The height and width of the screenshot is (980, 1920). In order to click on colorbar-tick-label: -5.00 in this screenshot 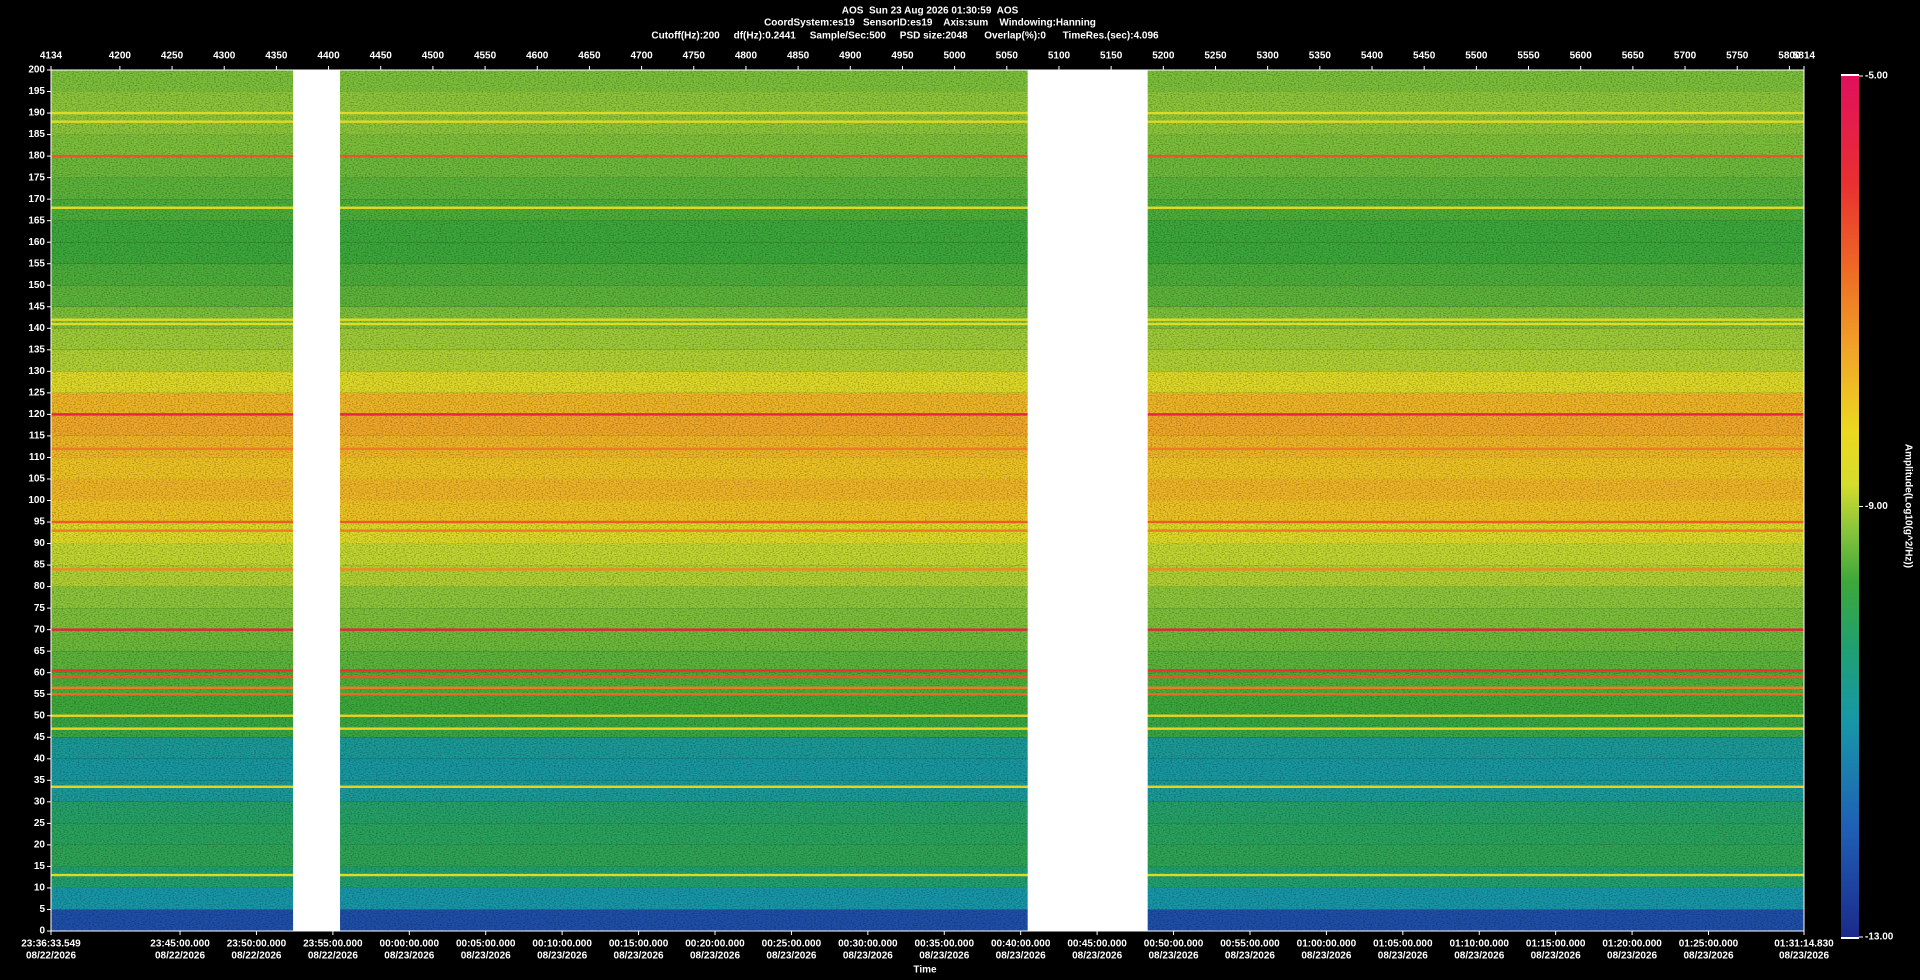, I will do `click(1876, 76)`.